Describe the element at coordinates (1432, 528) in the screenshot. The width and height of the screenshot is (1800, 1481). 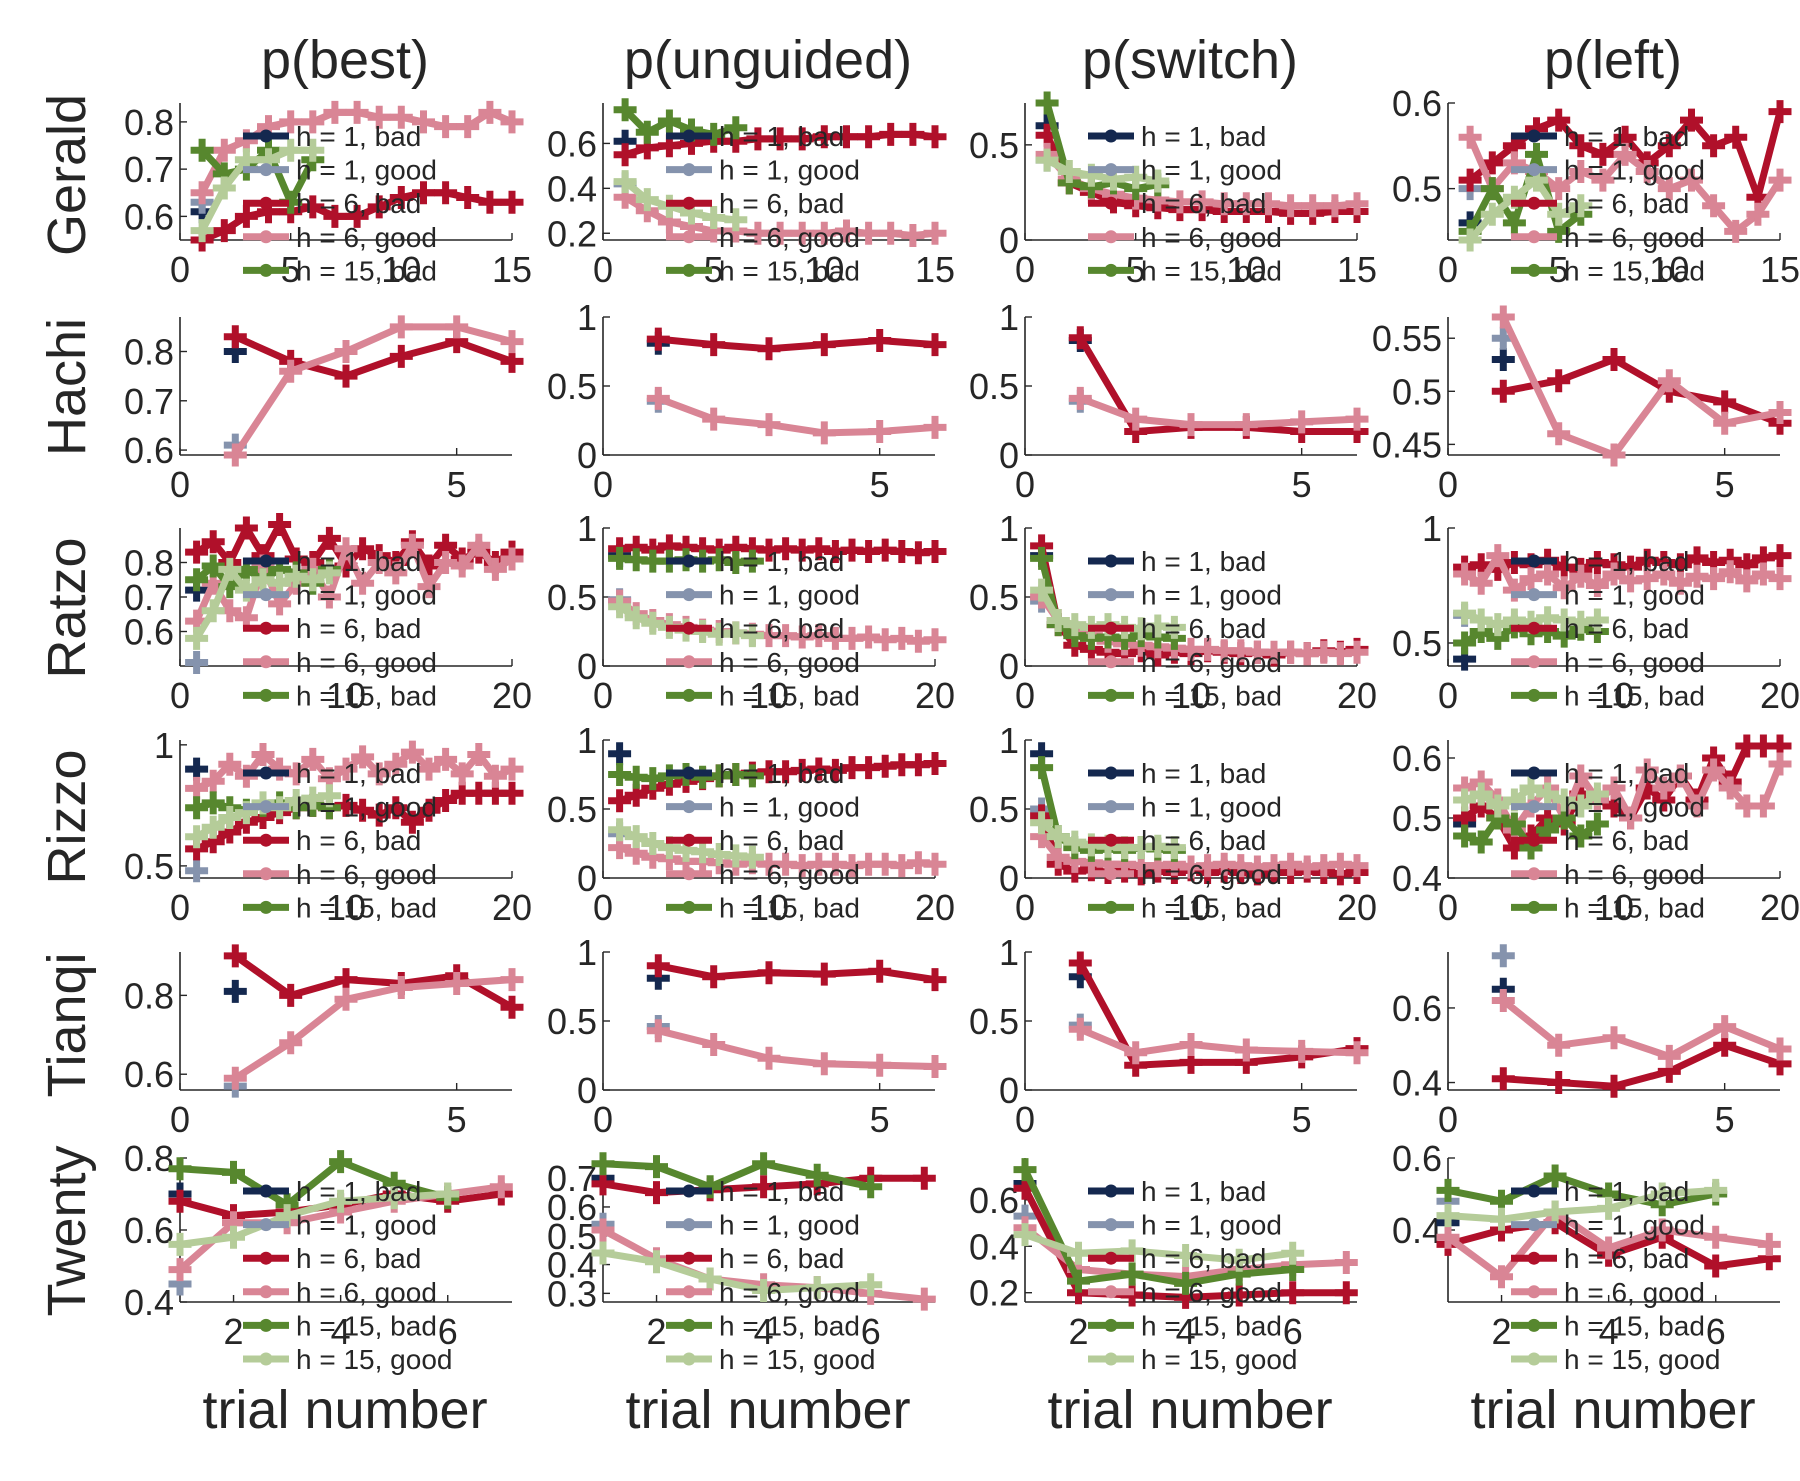
I see `y-tick-label: 1` at that location.